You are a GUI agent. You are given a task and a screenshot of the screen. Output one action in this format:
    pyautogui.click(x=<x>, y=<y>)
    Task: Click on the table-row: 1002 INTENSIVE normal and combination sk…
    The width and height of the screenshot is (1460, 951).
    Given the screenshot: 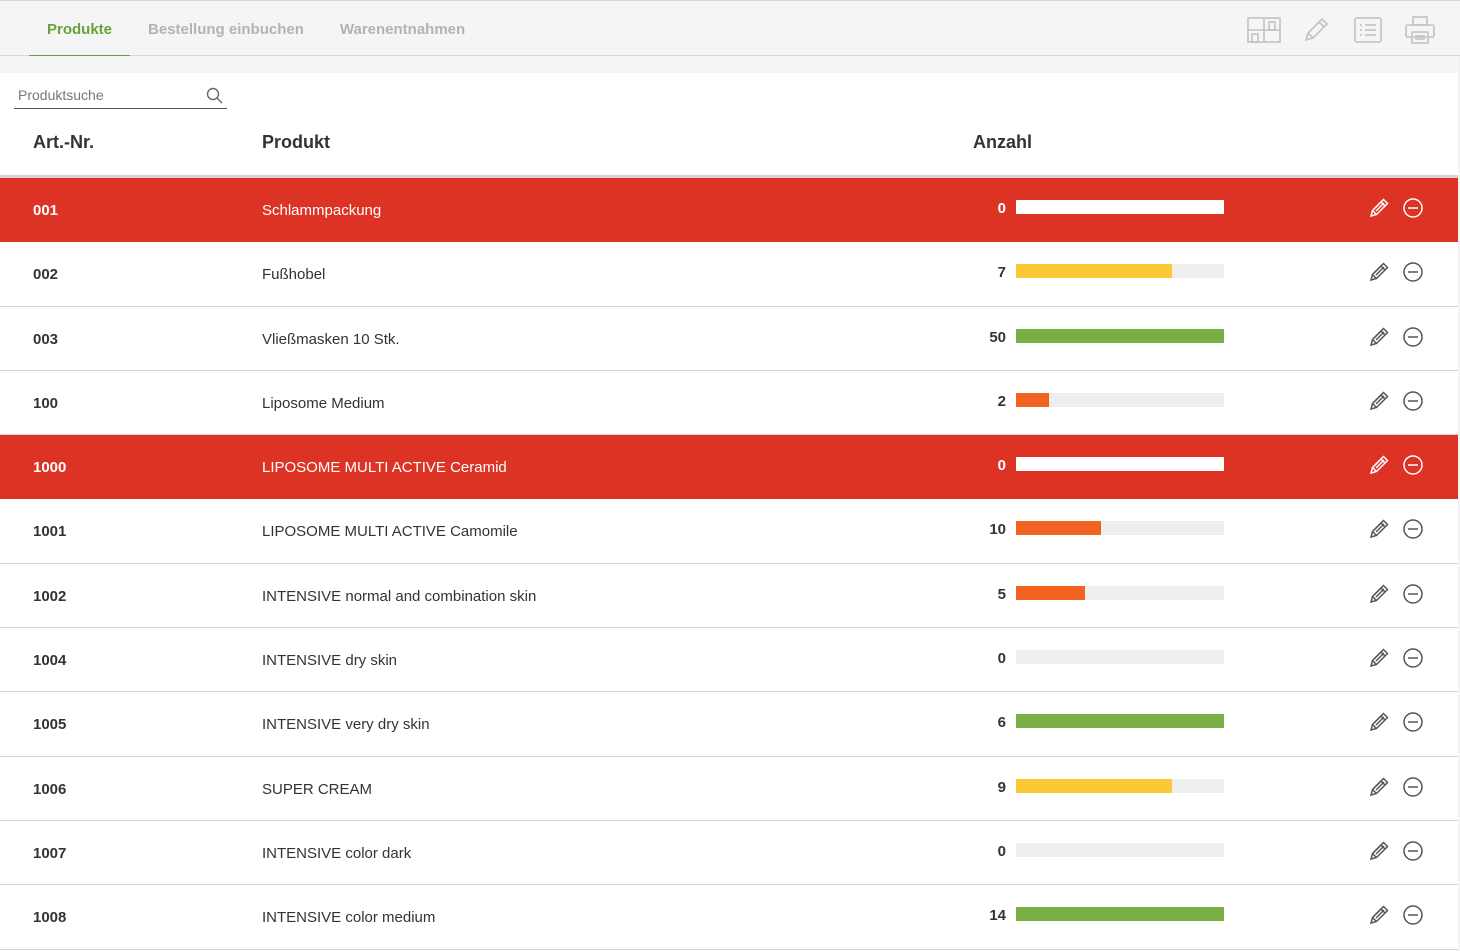 What is the action you would take?
    pyautogui.click(x=729, y=596)
    